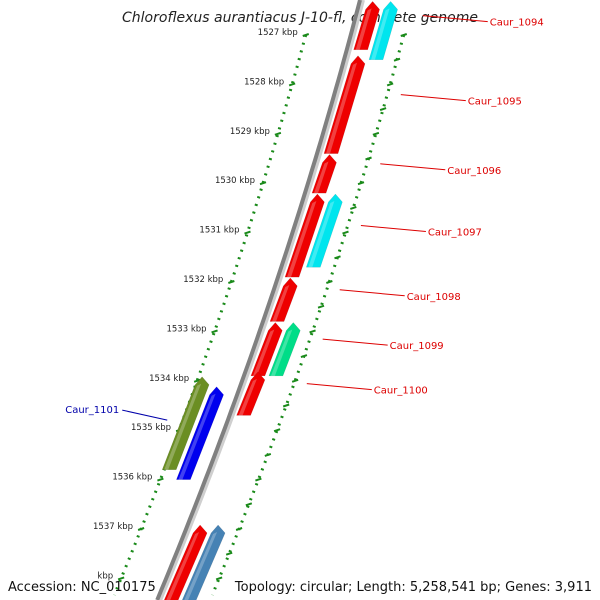 The height and width of the screenshot is (600, 600). What do you see at coordinates (132, 478) in the screenshot?
I see `tick-label: 1536 kbp` at bounding box center [132, 478].